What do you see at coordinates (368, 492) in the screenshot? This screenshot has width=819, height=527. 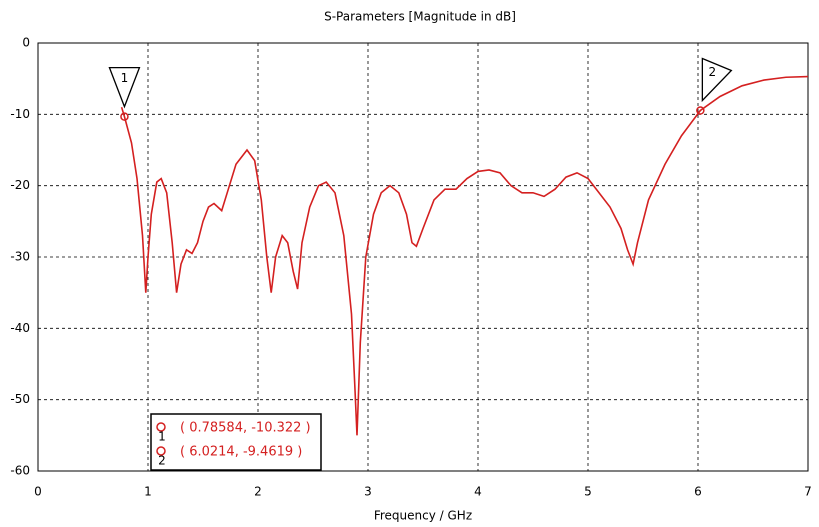 I see `x-tick-label: 3` at bounding box center [368, 492].